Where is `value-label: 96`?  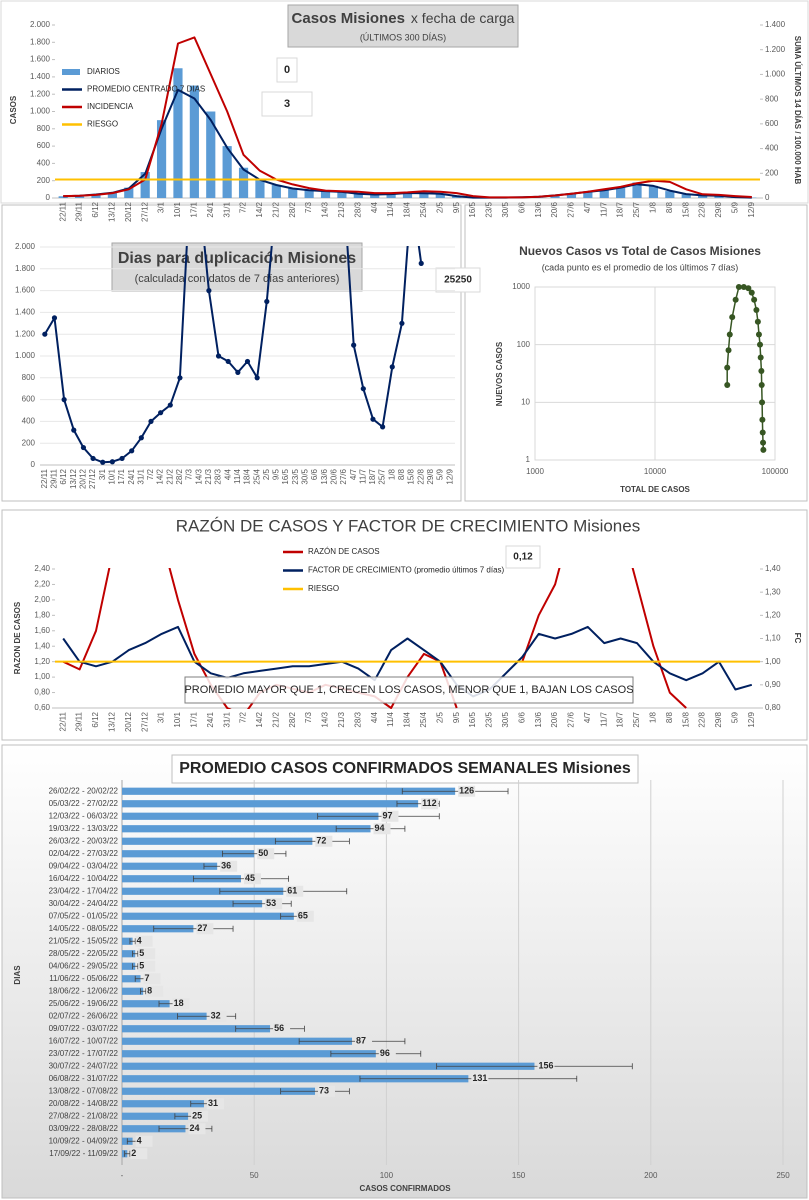
value-label: 96 is located at coordinates (385, 1053).